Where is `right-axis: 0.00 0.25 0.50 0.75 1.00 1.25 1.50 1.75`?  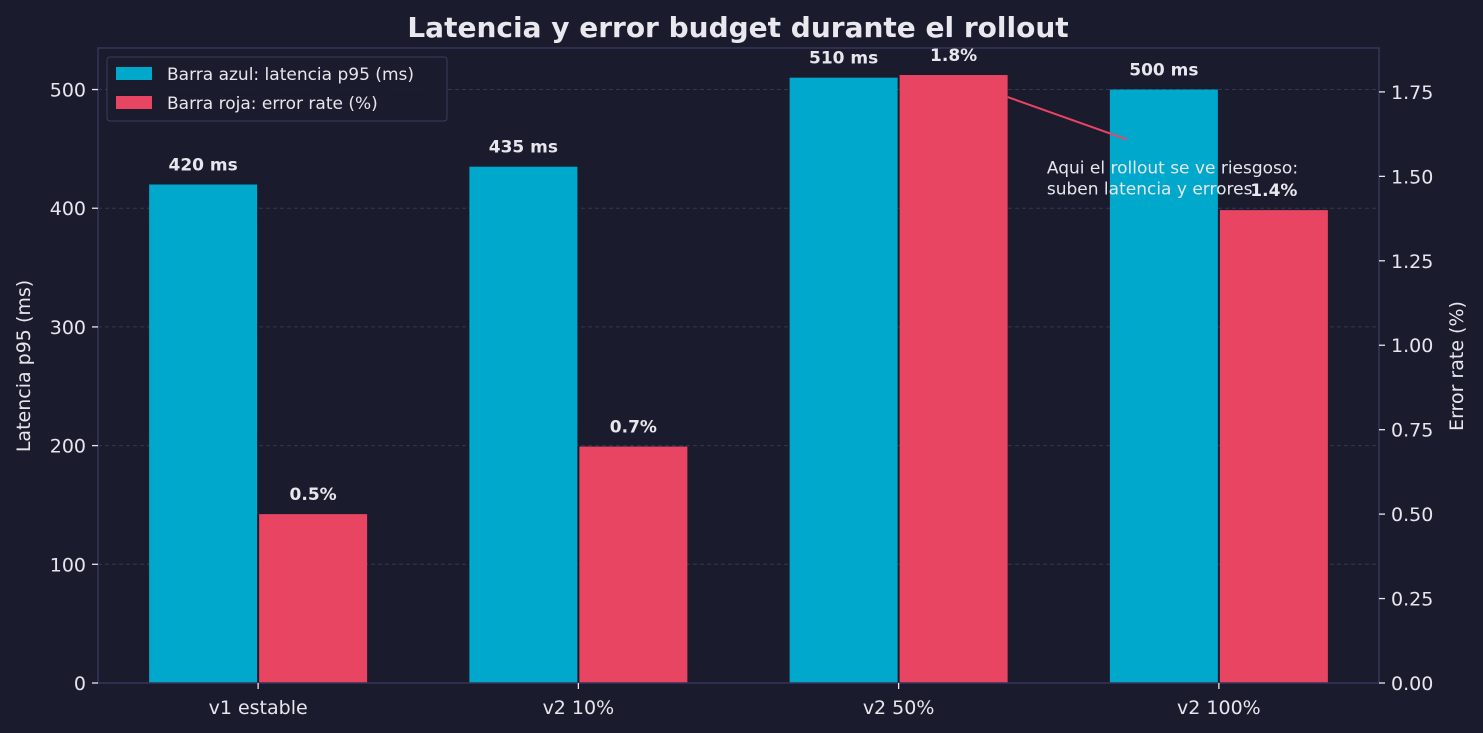
right-axis: 0.00 0.25 0.50 0.75 1.00 1.25 1.50 1.75 is located at coordinates (1406, 388).